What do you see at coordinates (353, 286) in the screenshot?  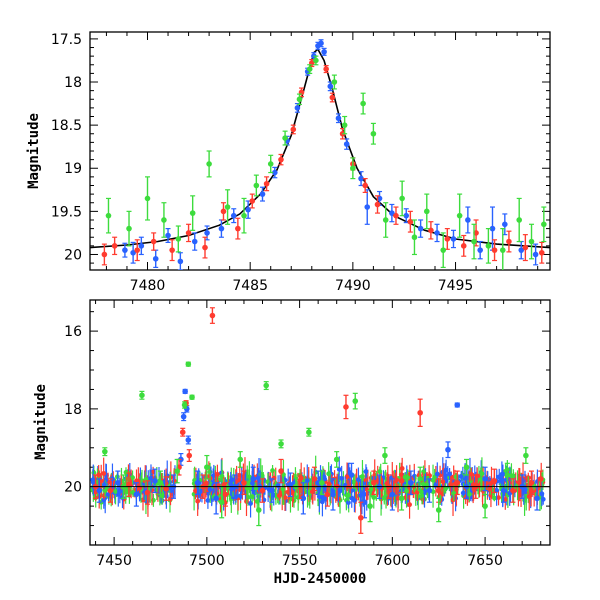 I see `x-tick-label: 7490` at bounding box center [353, 286].